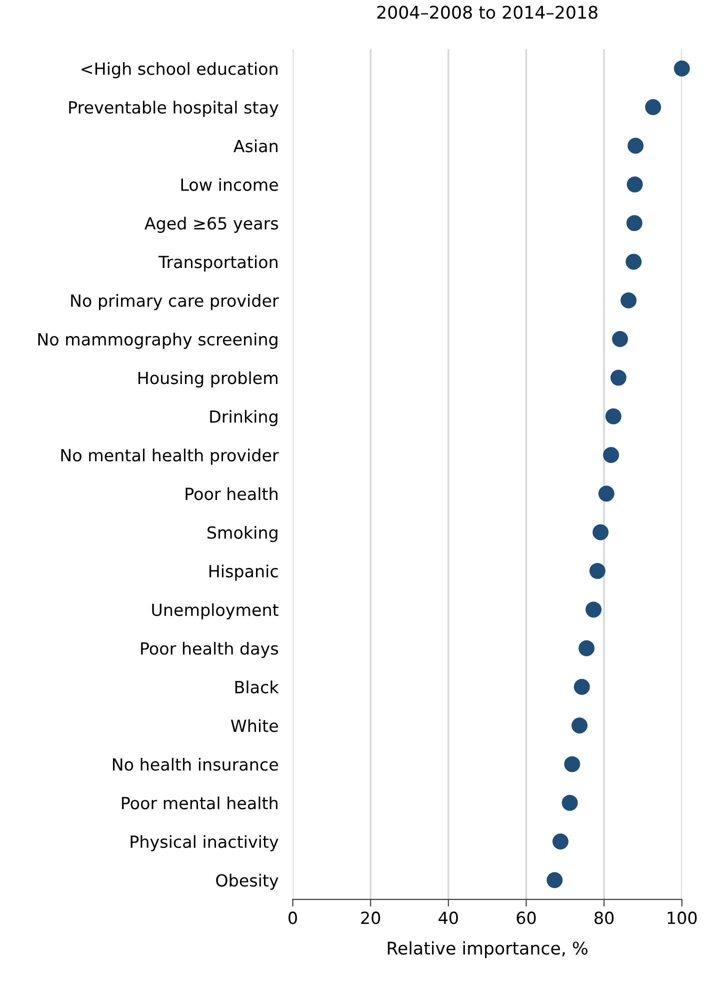  Describe the element at coordinates (255, 145) in the screenshot. I see `y-tick-label: Asian` at that location.